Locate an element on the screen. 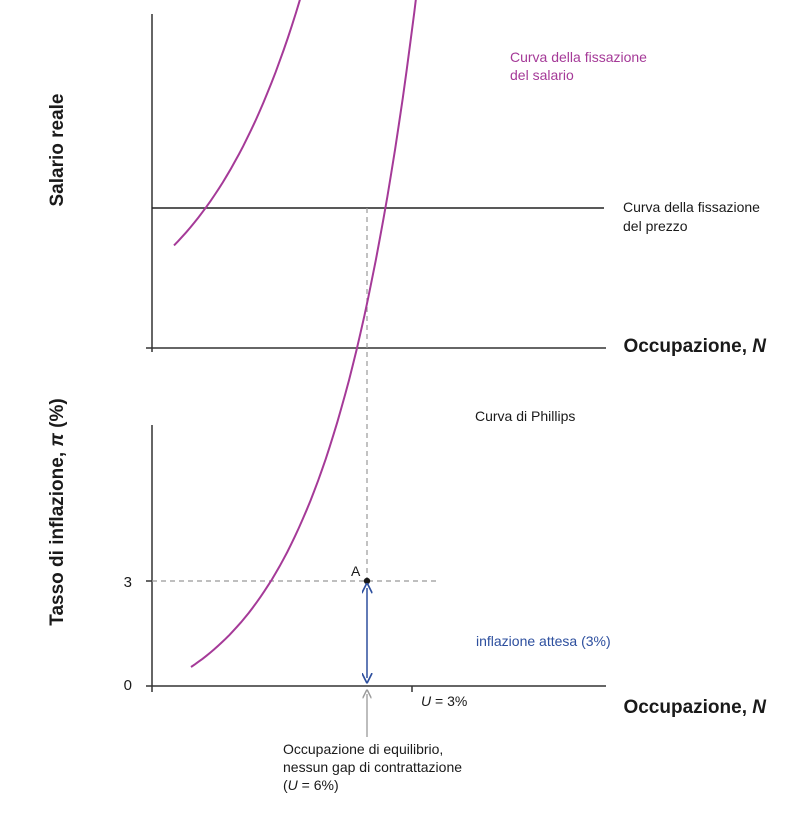 The width and height of the screenshot is (810, 813). expected-inflation-label: inflazione attesa (3%) is located at coordinates (543, 641).